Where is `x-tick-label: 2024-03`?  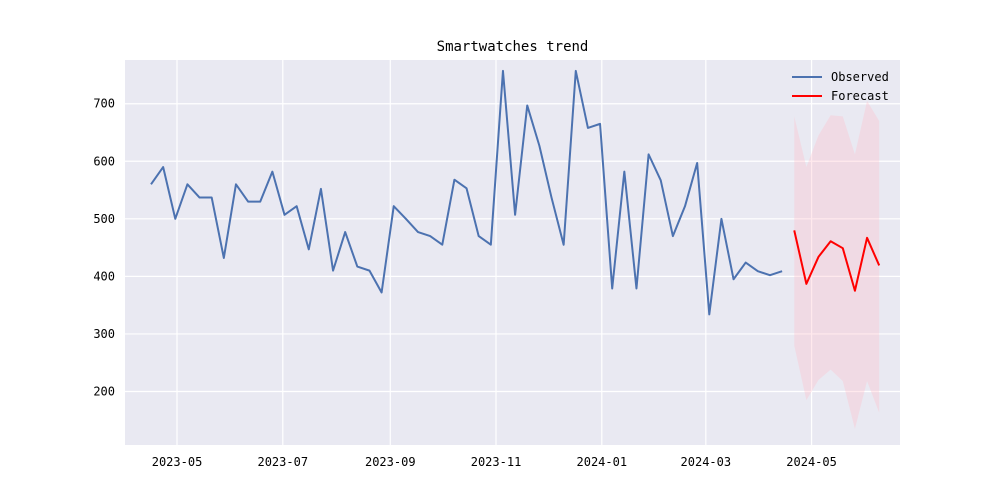
x-tick-label: 2024-03 is located at coordinates (706, 462).